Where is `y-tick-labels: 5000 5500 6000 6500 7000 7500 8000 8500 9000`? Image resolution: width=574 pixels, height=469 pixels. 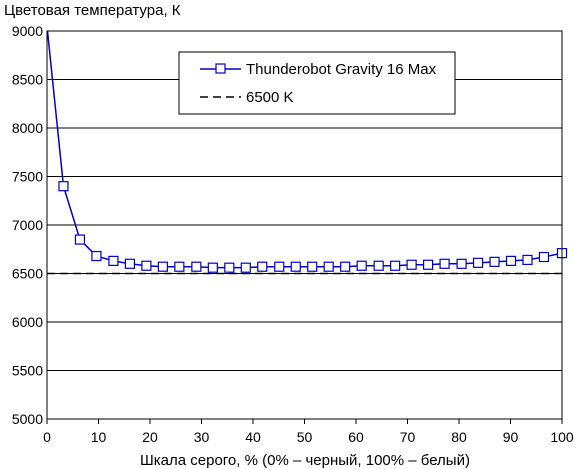 y-tick-labels: 5000 5500 6000 6500 7000 7500 8000 8500 9000 is located at coordinates (27, 225).